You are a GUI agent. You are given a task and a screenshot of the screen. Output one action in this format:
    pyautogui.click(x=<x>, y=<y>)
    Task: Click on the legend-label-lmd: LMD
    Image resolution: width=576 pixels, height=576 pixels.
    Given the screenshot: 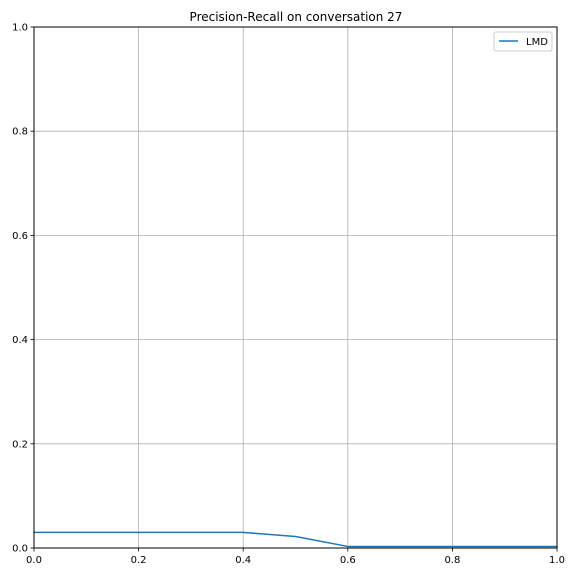 What is the action you would take?
    pyautogui.click(x=537, y=42)
    